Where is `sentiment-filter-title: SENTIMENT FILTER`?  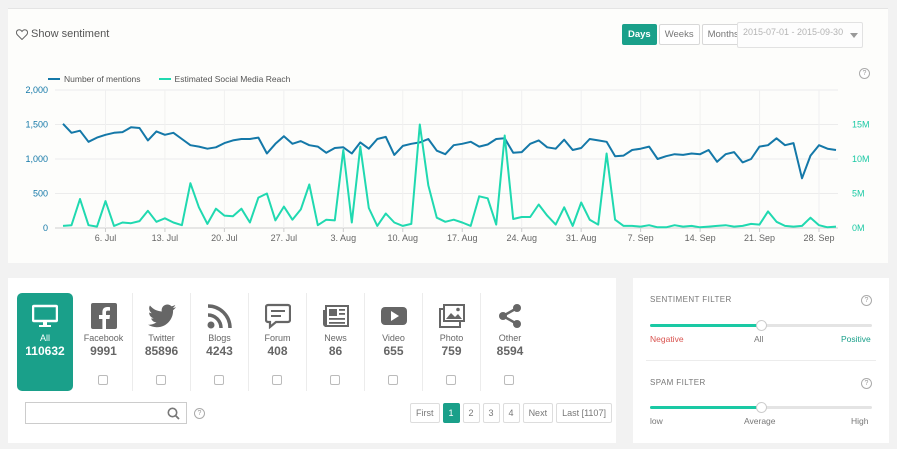 sentiment-filter-title: SENTIMENT FILTER is located at coordinates (691, 299).